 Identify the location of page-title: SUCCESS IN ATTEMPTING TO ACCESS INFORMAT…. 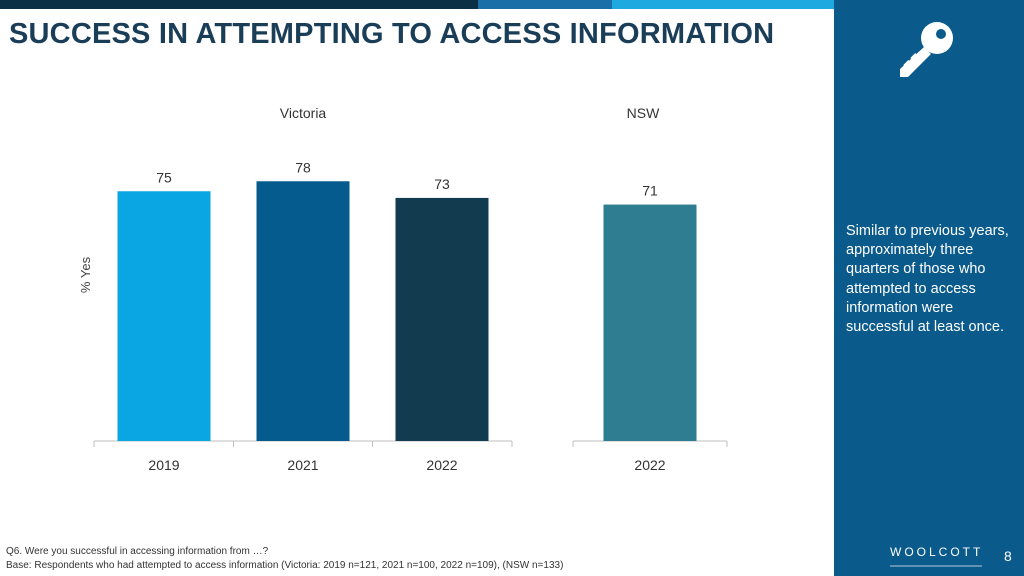
(392, 34).